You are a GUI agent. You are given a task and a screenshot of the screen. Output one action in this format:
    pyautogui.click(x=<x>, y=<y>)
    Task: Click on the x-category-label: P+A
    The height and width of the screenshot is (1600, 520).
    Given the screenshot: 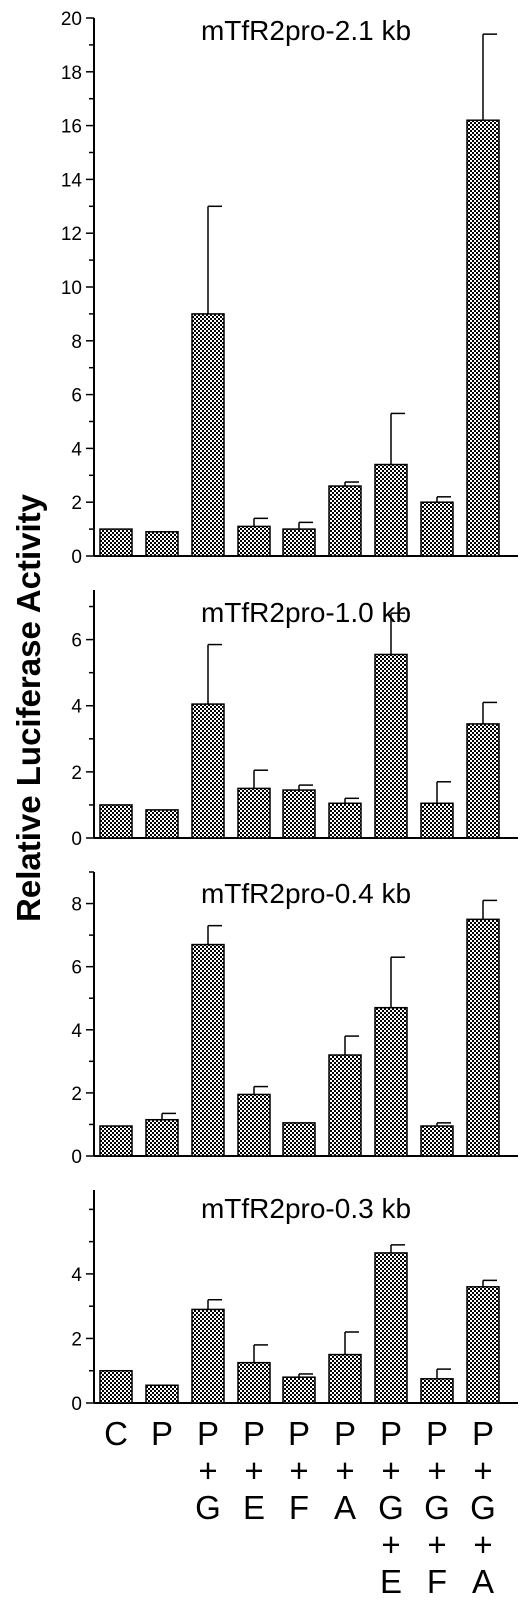 What is the action you would take?
    pyautogui.click(x=345, y=1470)
    